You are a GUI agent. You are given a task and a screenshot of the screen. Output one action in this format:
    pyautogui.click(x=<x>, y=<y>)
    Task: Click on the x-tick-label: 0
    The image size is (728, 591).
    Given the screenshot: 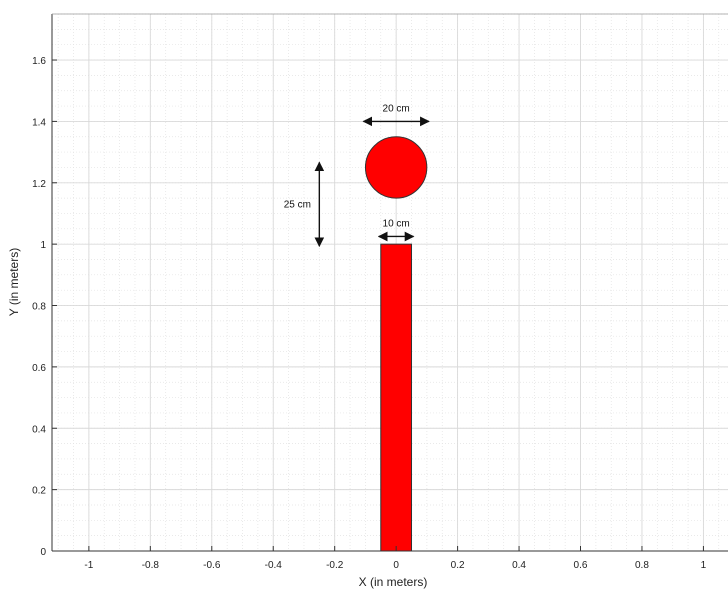 What is the action you would take?
    pyautogui.click(x=396, y=565)
    